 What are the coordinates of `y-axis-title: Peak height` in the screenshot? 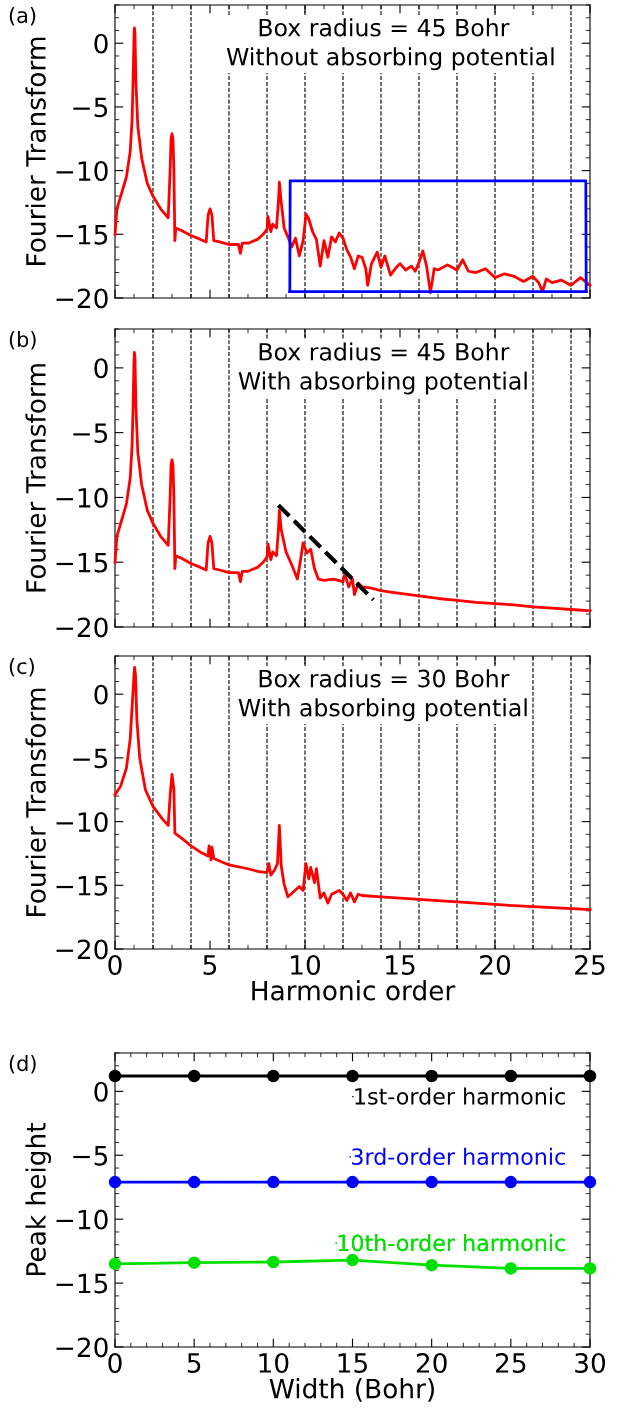 It's located at (38, 1199).